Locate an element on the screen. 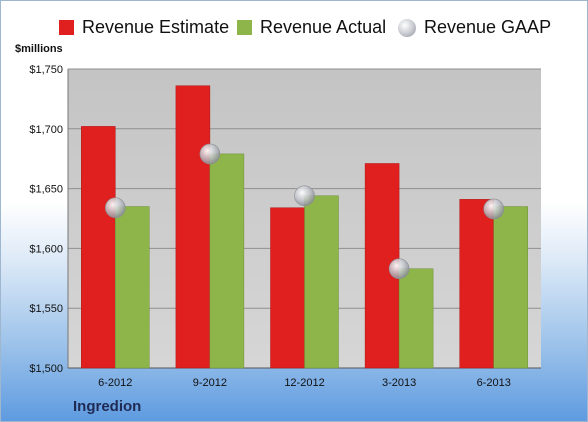  y-tick-label: $1,750 is located at coordinates (46, 70).